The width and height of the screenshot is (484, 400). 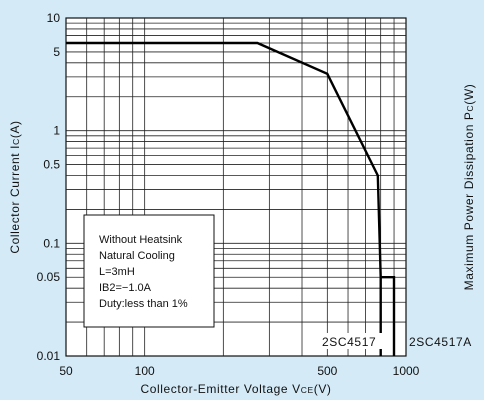 I want to click on series-label-2sc4517a: 2SC4517A, so click(x=440, y=342).